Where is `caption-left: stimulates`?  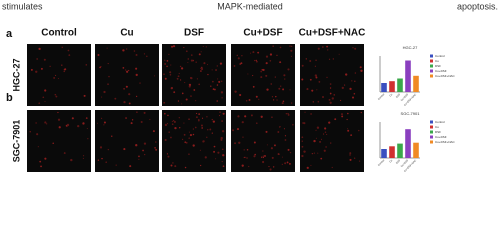 caption-left: stimulates is located at coordinates (22, 6).